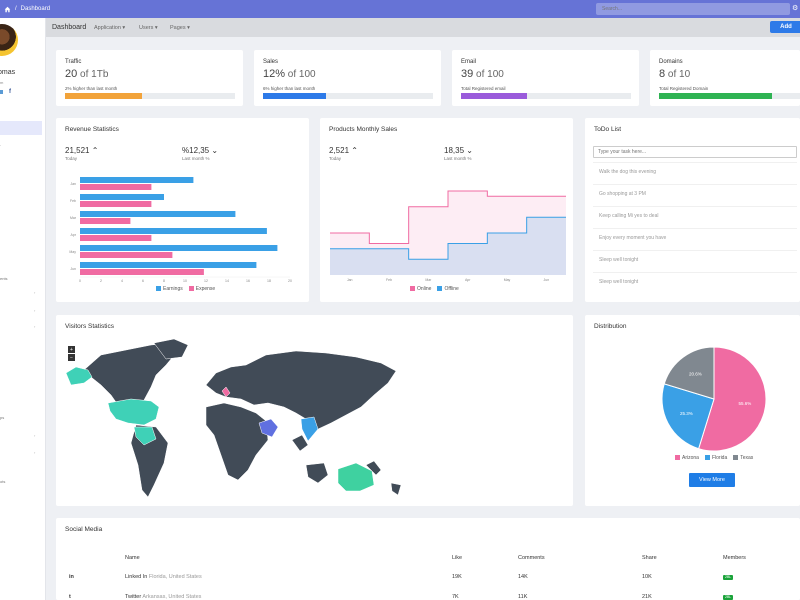 The image size is (800, 600). What do you see at coordinates (72, 252) in the screenshot?
I see `y-tick-label: May` at bounding box center [72, 252].